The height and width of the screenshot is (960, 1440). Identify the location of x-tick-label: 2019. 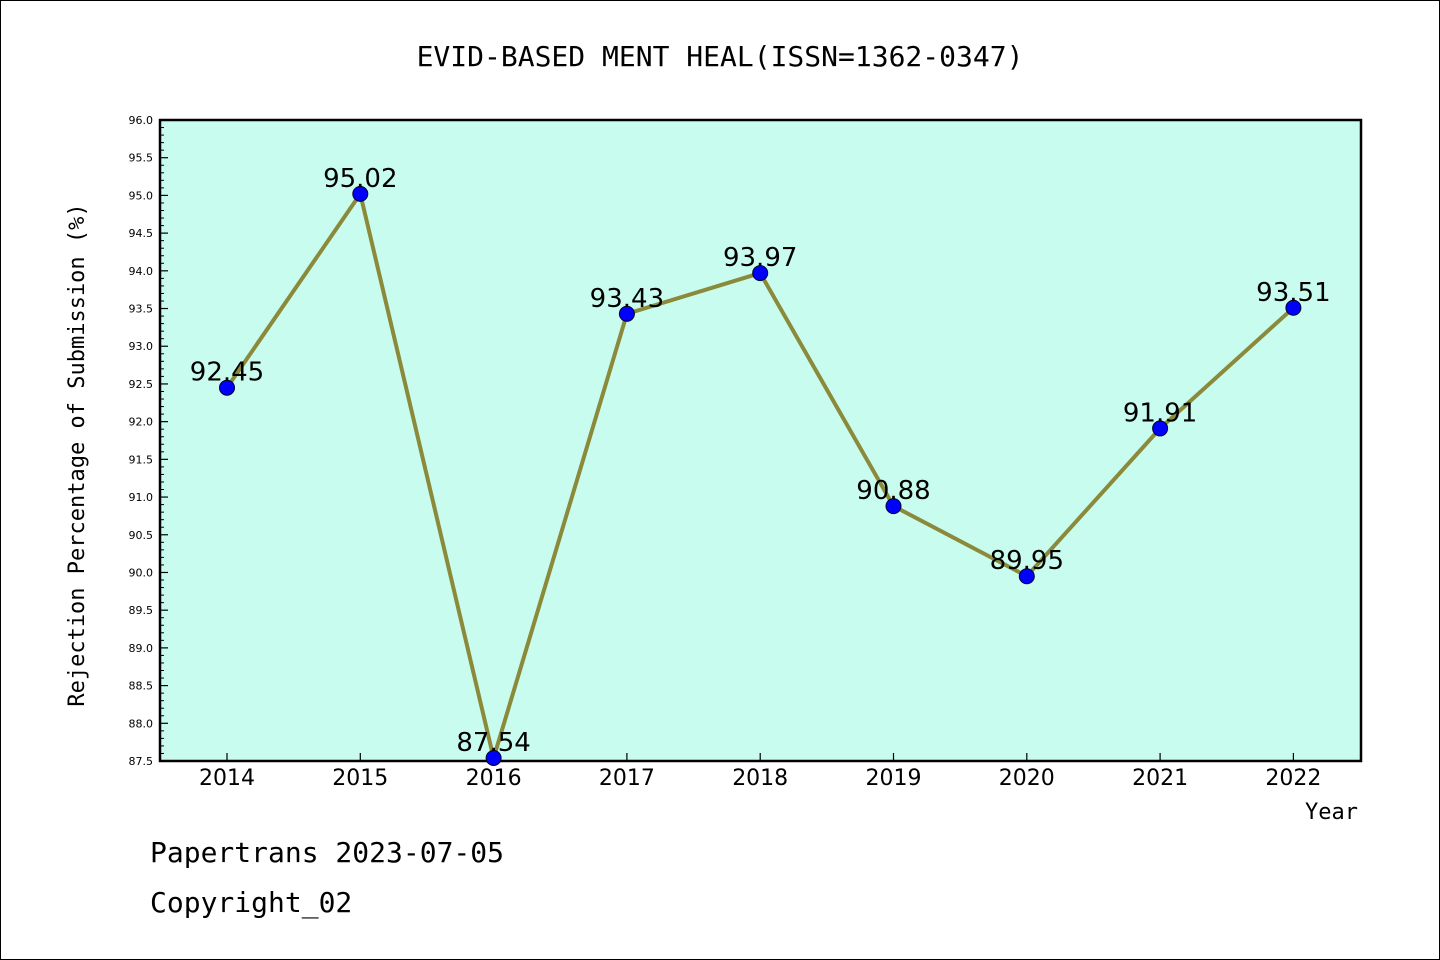
(894, 778).